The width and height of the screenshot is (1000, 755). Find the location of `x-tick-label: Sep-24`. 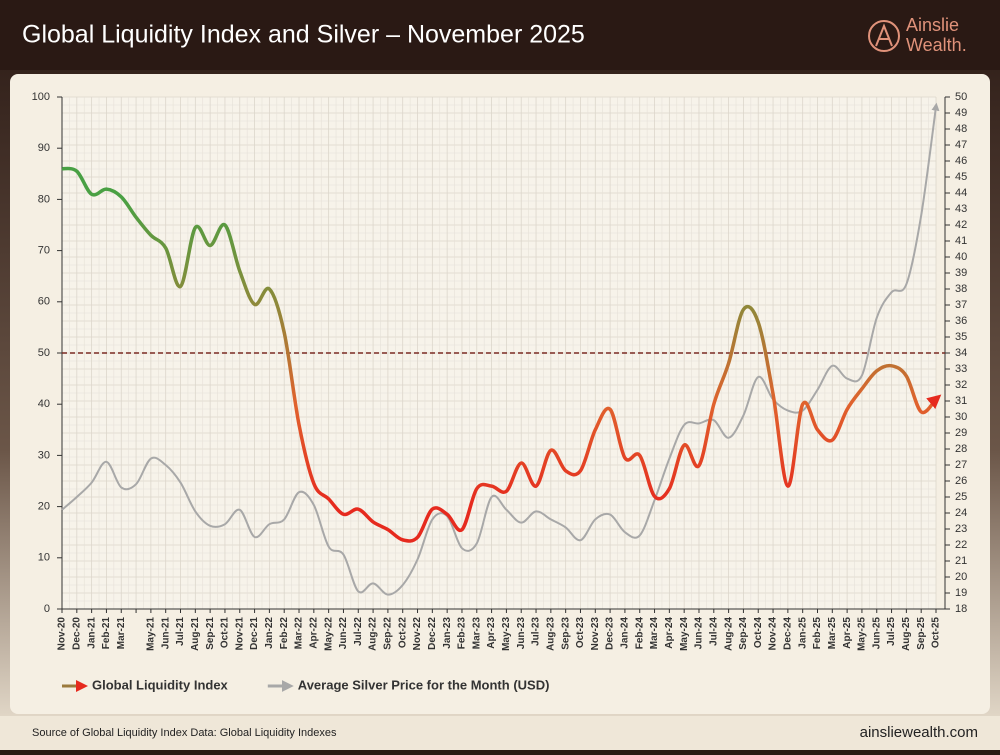

x-tick-label: Sep-24 is located at coordinates (743, 633).